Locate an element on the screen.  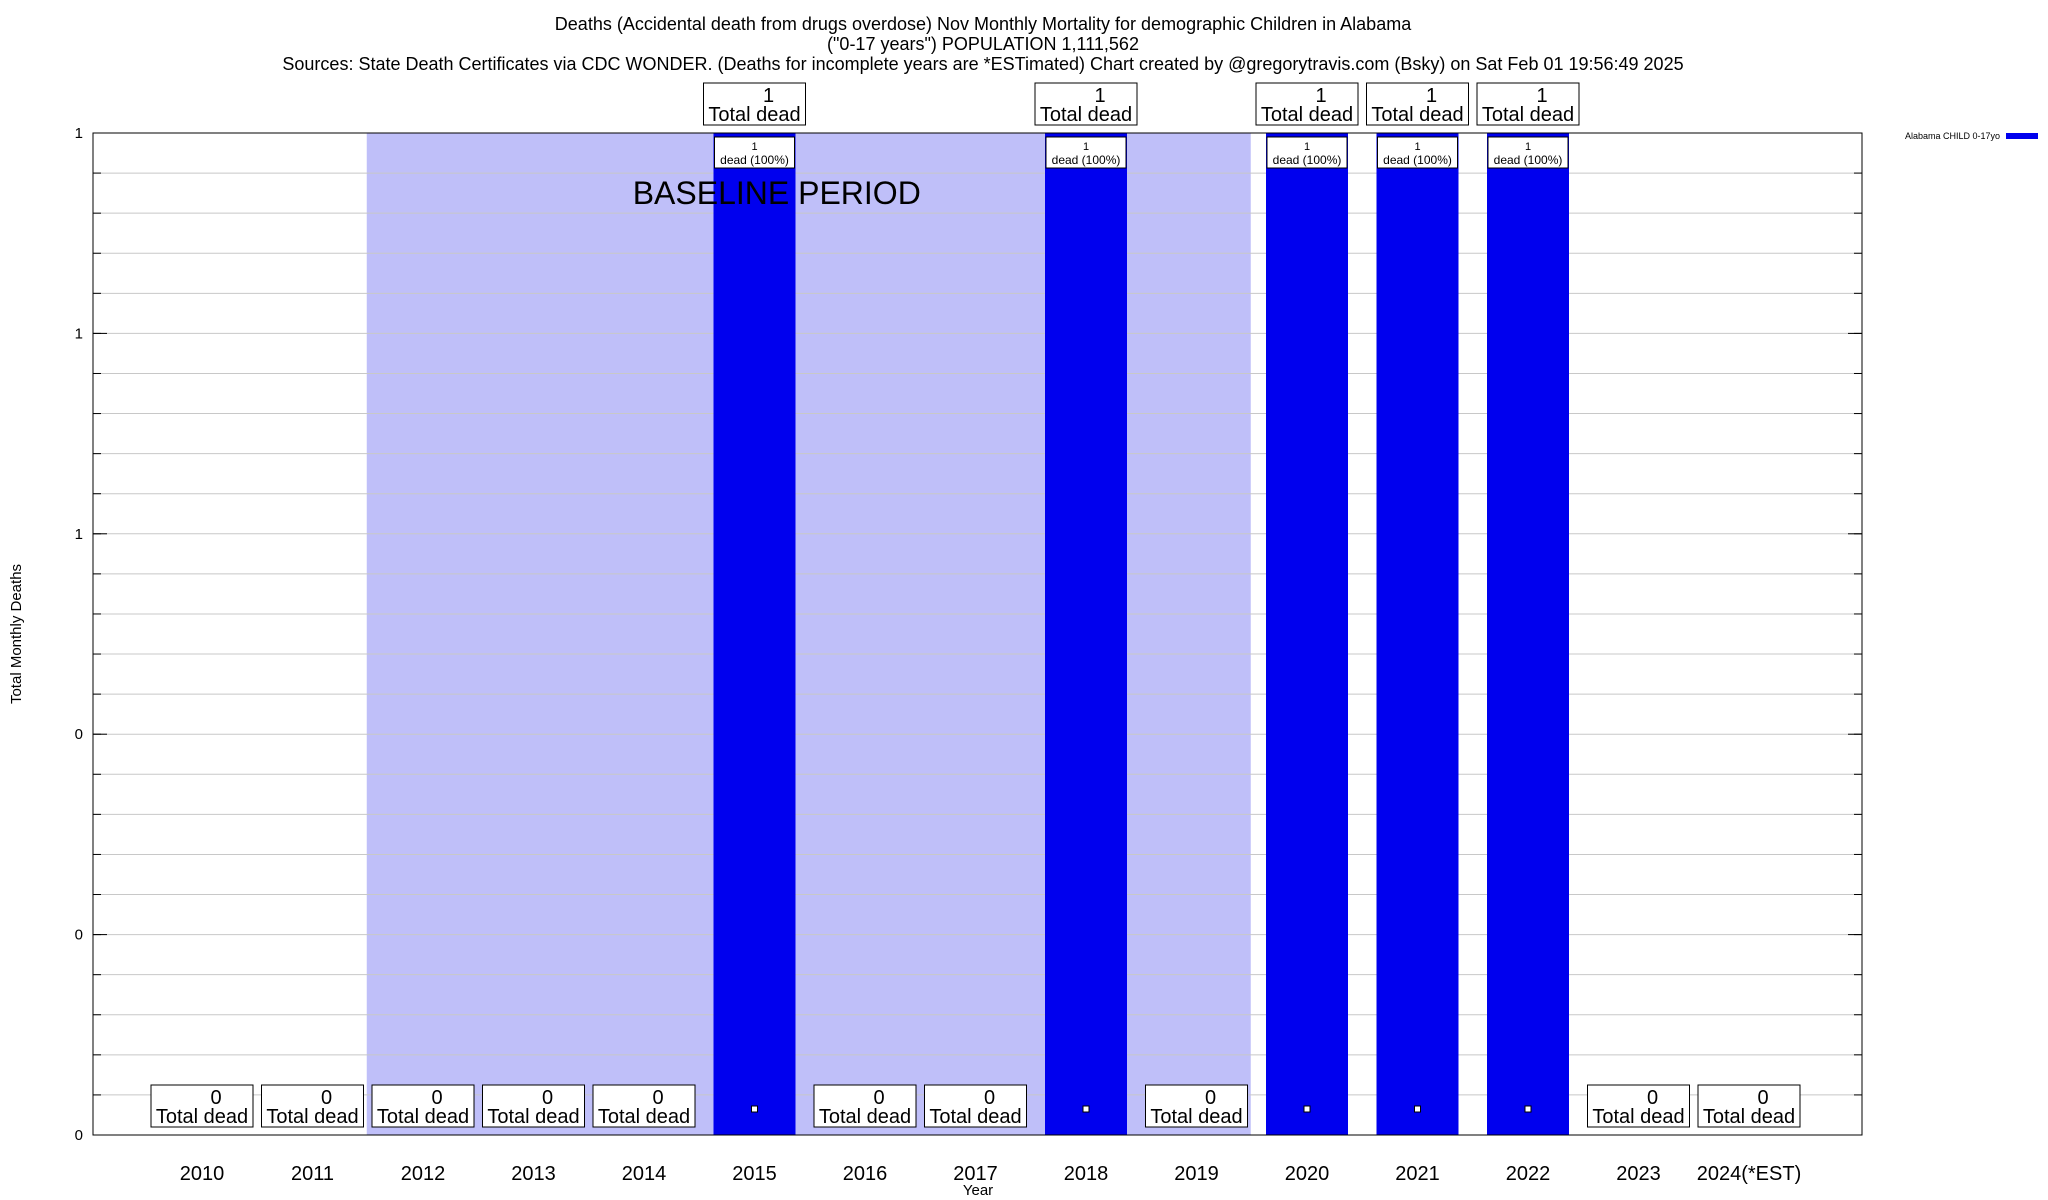
x-tick-label: 2017 is located at coordinates (975, 1174).